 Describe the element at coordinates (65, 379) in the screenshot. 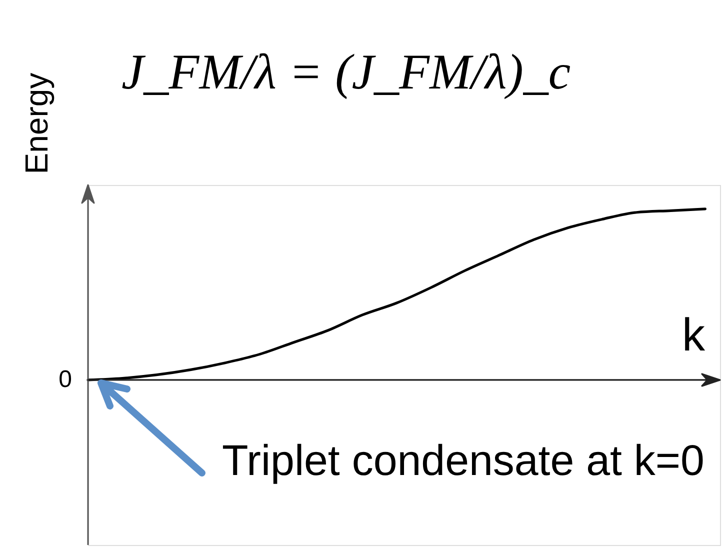

I see `ref-line-label: 0` at that location.